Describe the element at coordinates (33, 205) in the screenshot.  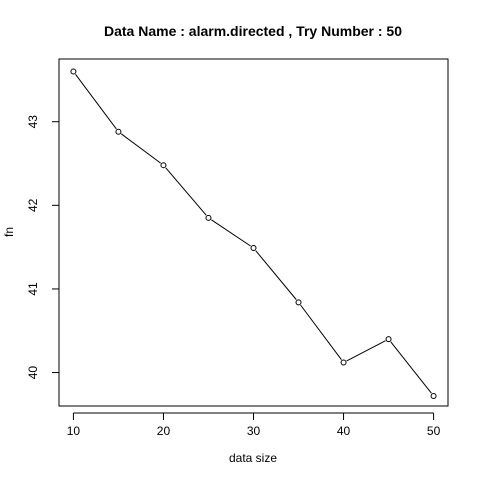
I see `y-tick-label: 42` at that location.